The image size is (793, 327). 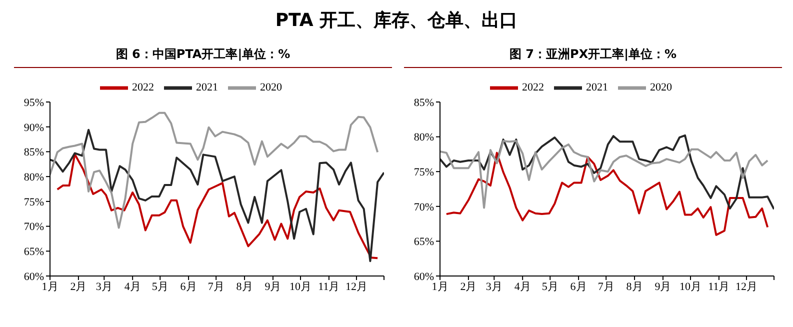 What do you see at coordinates (34, 128) in the screenshot?
I see `y-tick-label: 90%` at bounding box center [34, 128].